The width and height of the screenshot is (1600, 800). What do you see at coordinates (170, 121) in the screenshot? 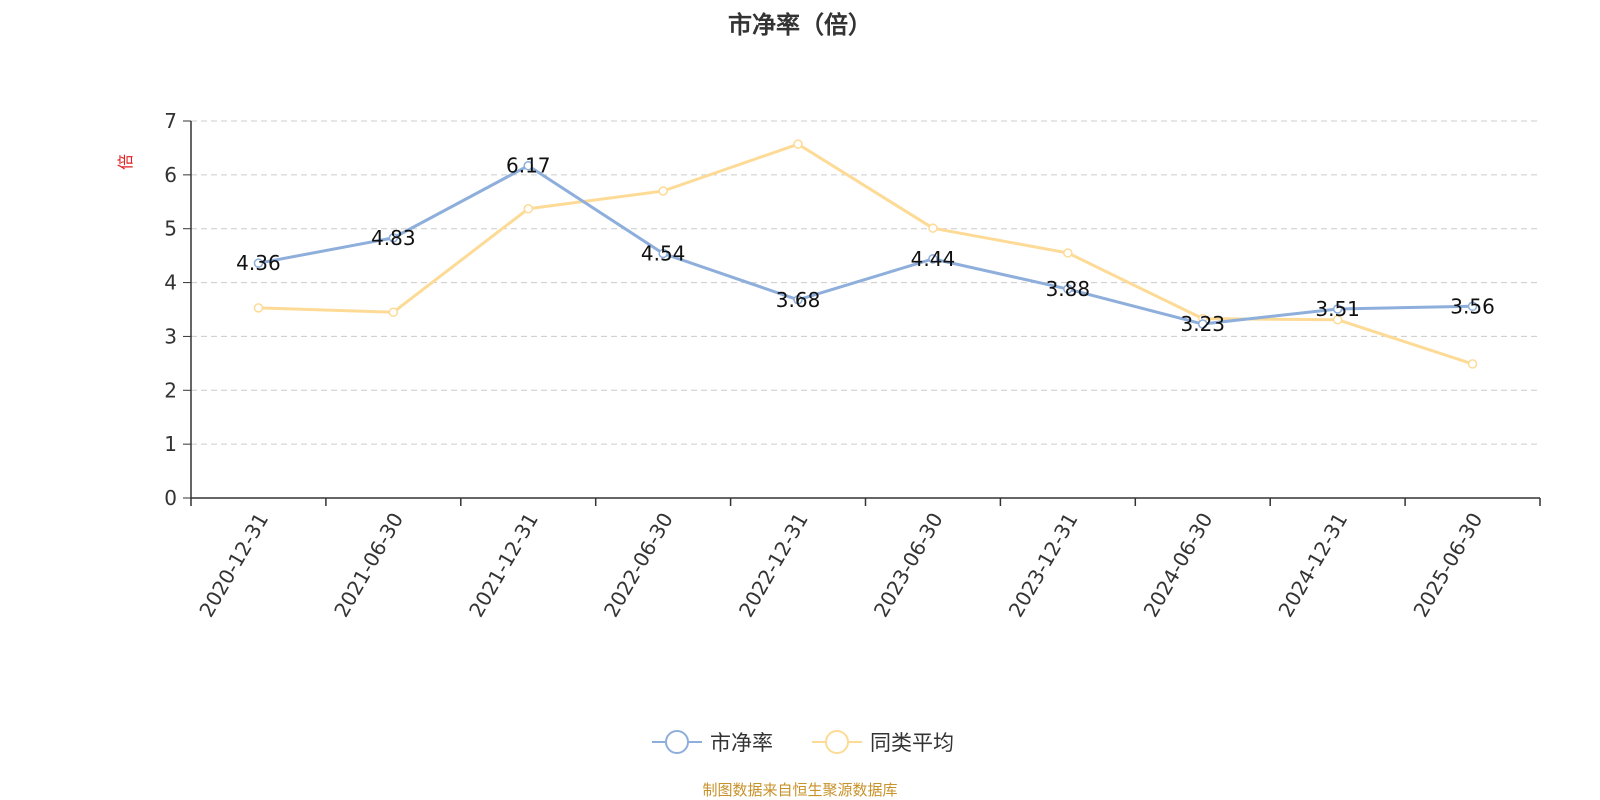
I see `y-tick-label: 7` at bounding box center [170, 121].